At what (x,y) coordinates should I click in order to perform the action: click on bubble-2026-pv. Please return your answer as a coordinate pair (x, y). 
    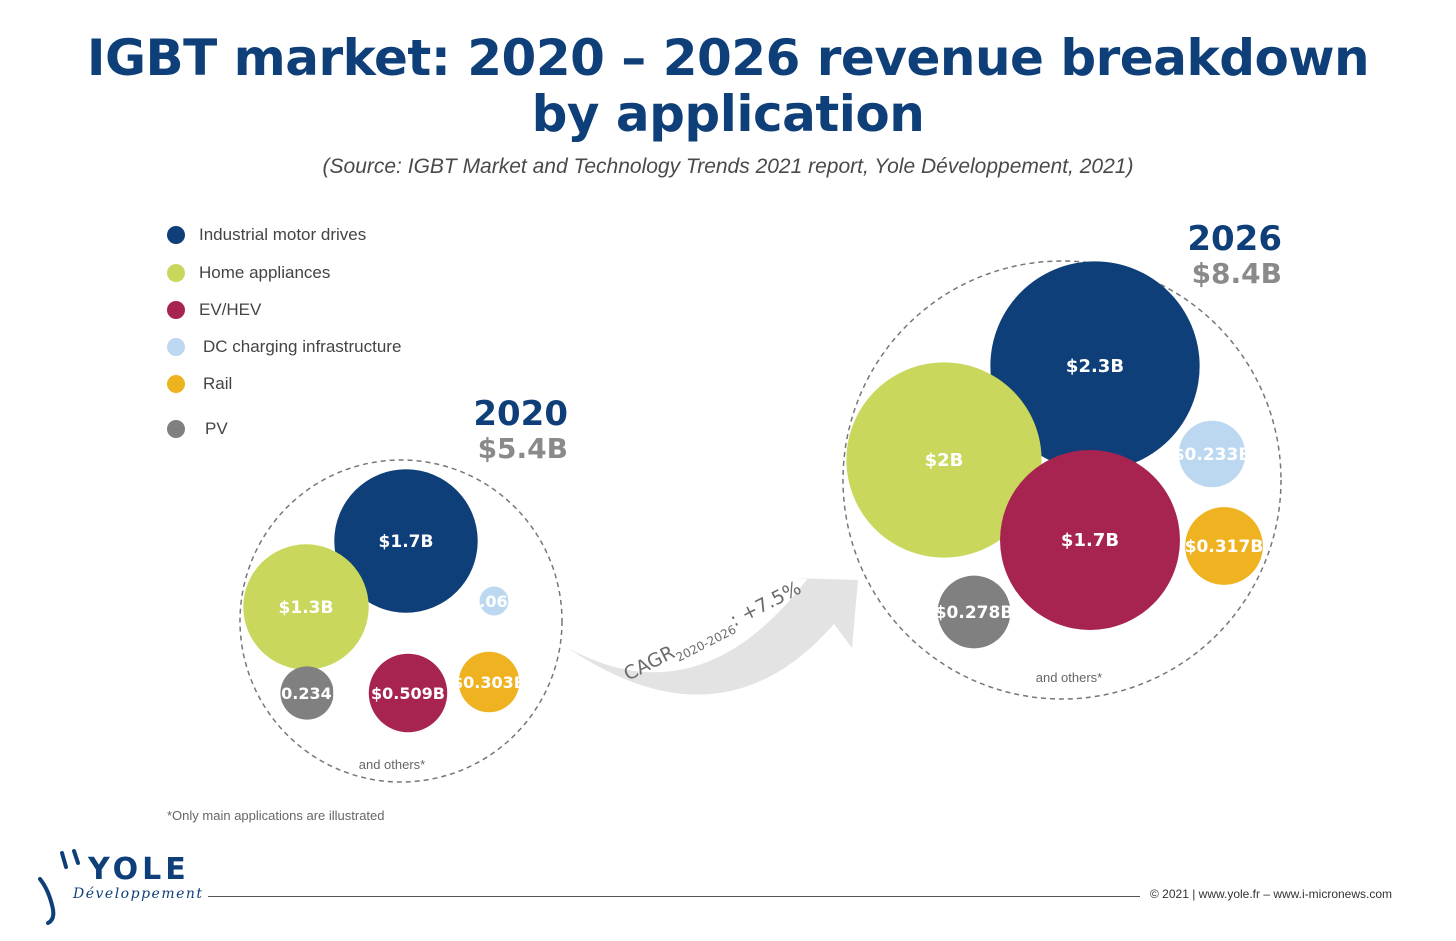
    Looking at the image, I should click on (974, 612).